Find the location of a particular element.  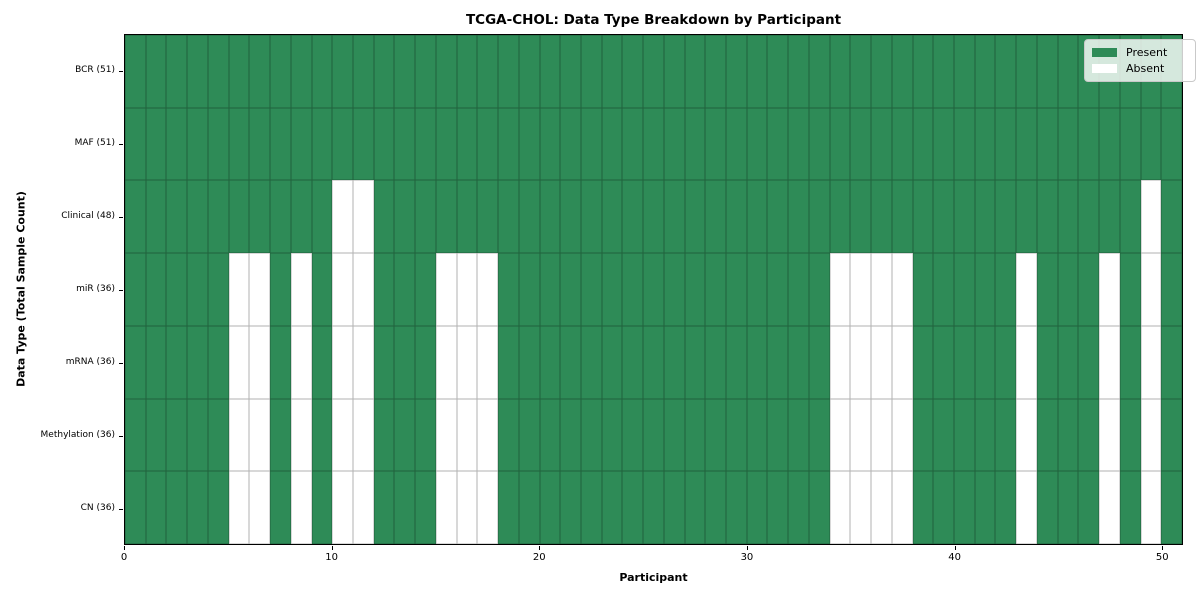

cell-Clinical-p12 is located at coordinates (384, 217).